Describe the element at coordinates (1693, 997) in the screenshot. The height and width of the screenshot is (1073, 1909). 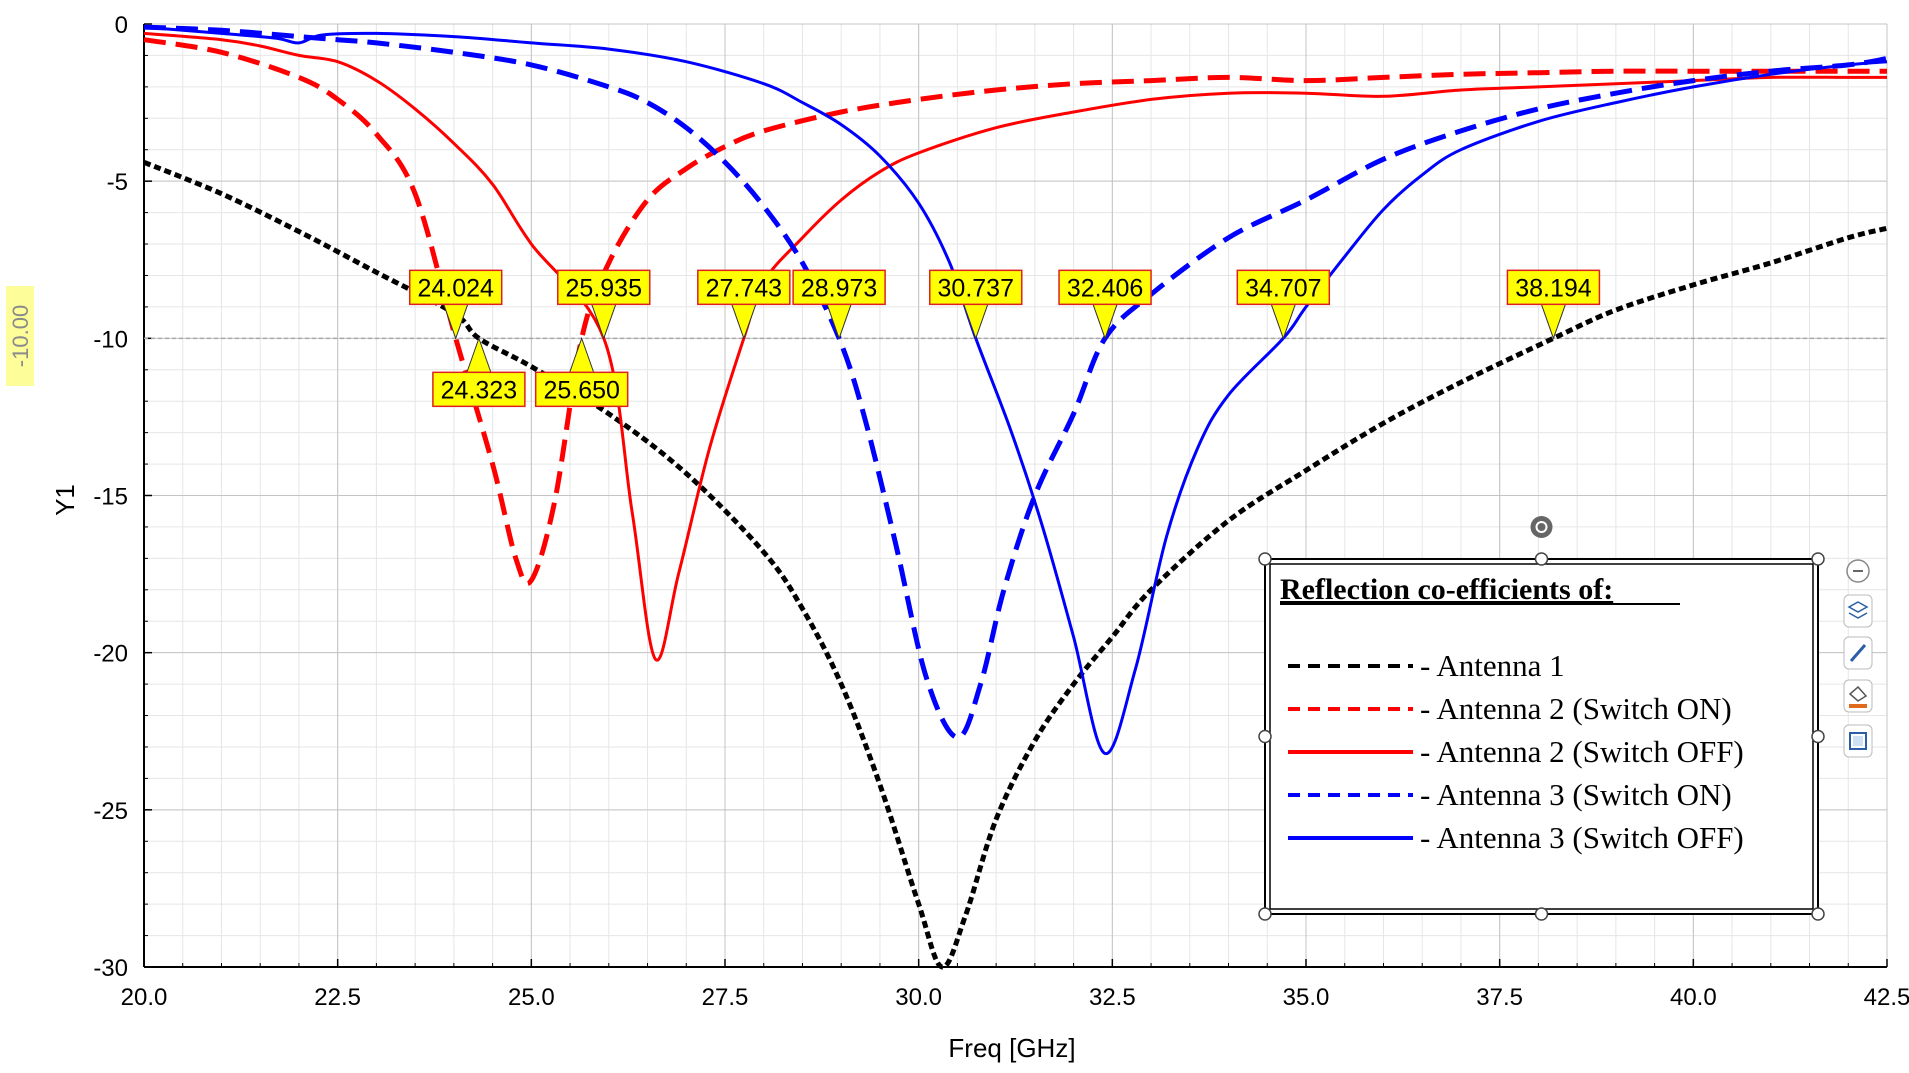
I see `x-tick-label: 40.0` at that location.